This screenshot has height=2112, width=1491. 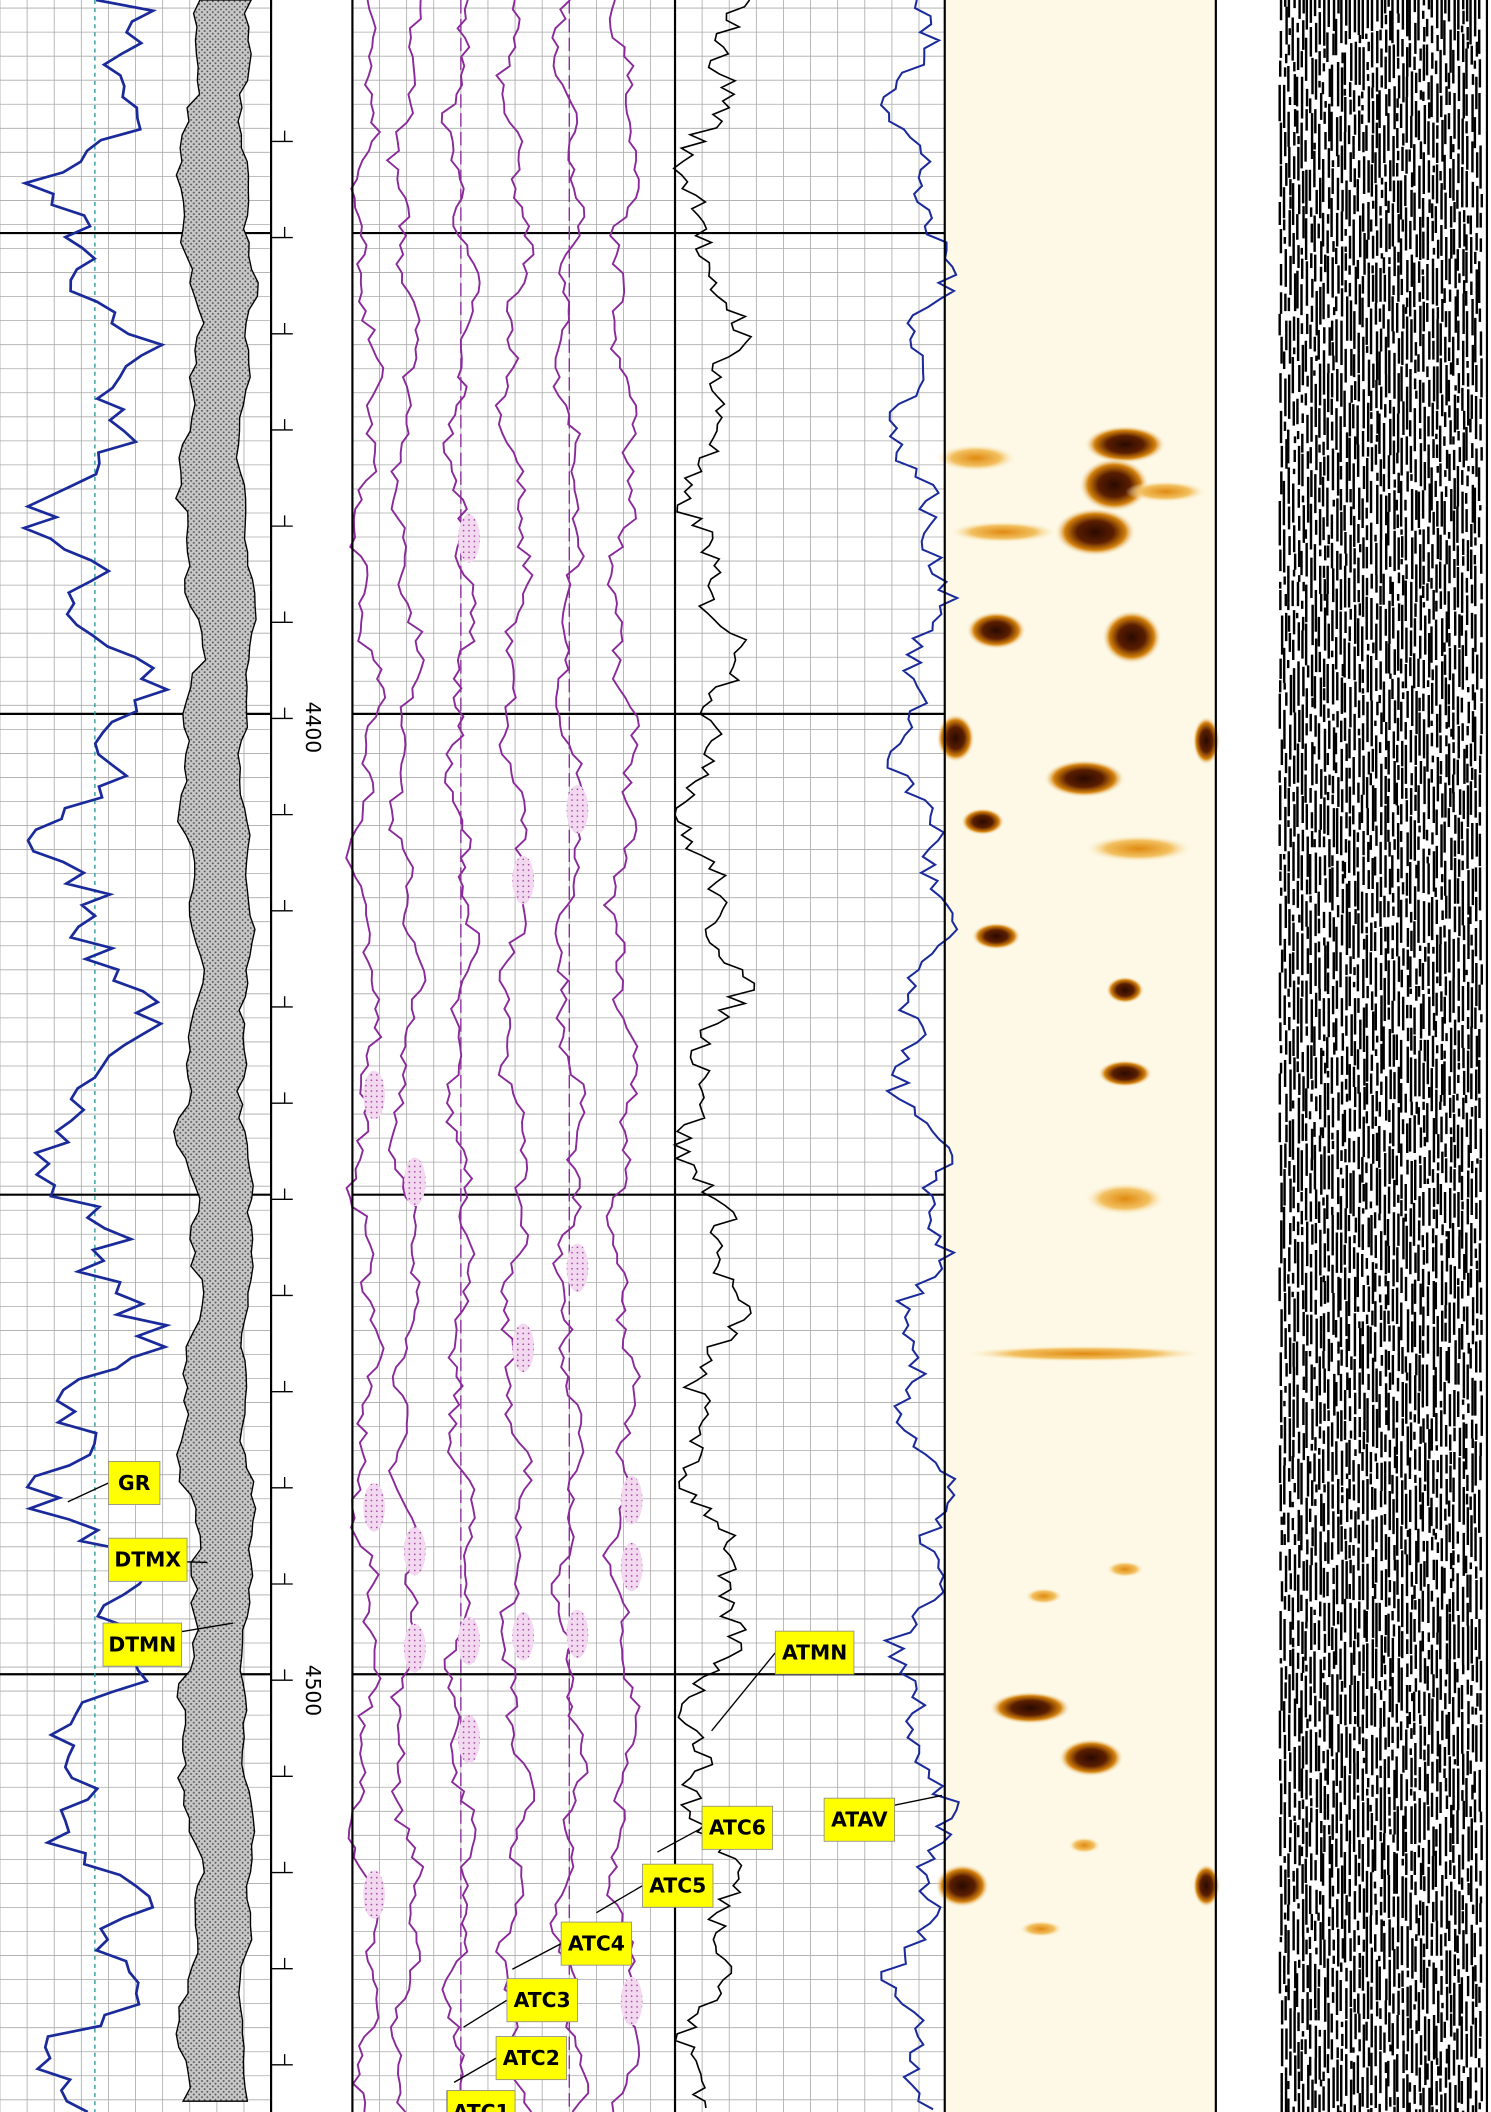 I want to click on curve-label: ATC6, so click(x=737, y=1828).